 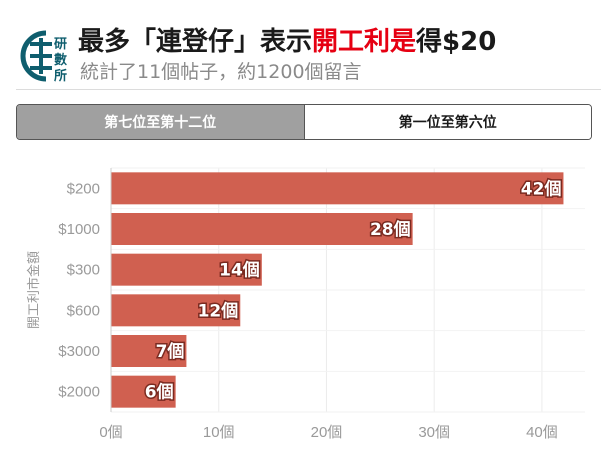 What do you see at coordinates (195, 42) in the screenshot?
I see `title-prefix: 最多「連登仔」表示` at bounding box center [195, 42].